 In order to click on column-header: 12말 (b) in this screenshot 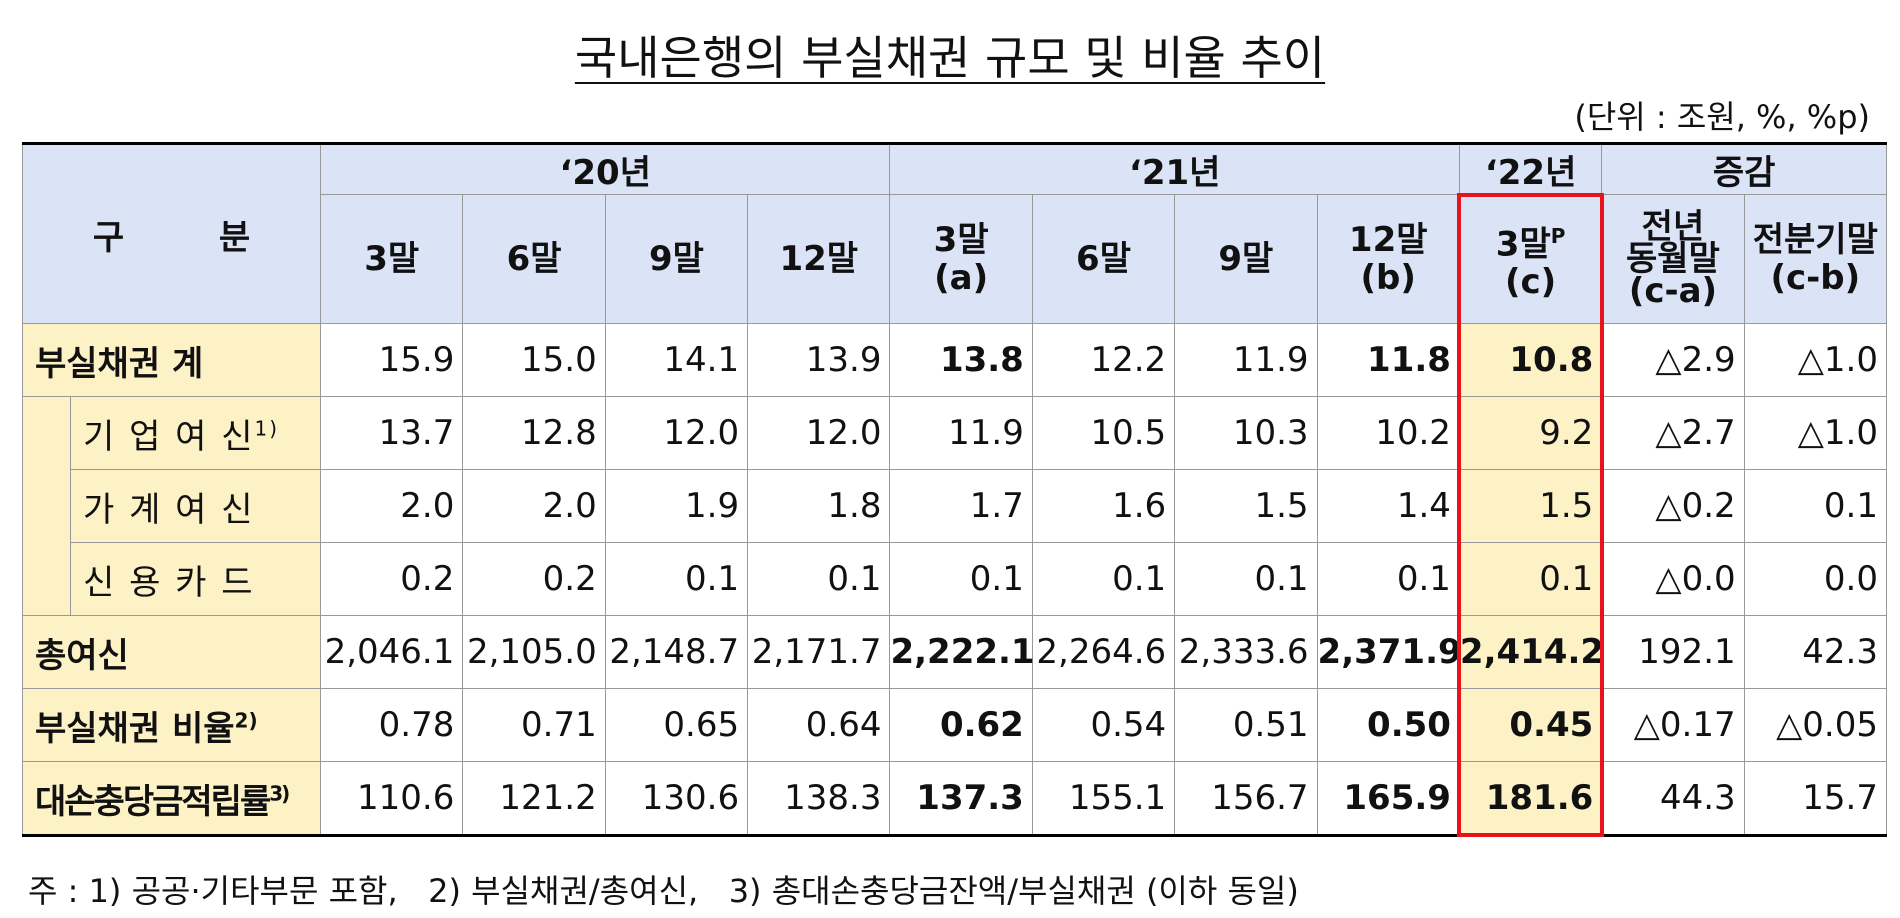, I will do `click(1388, 259)`.